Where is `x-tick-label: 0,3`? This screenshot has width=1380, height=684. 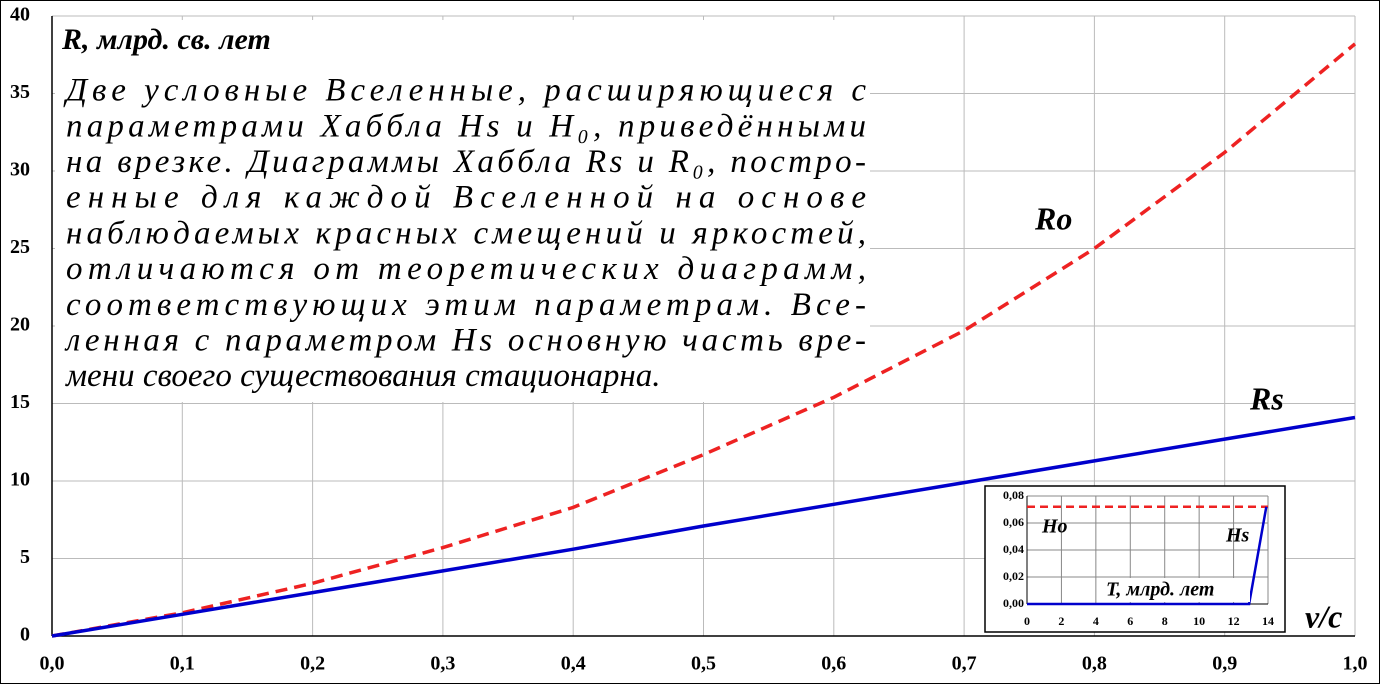 x-tick-label: 0,3 is located at coordinates (442, 664).